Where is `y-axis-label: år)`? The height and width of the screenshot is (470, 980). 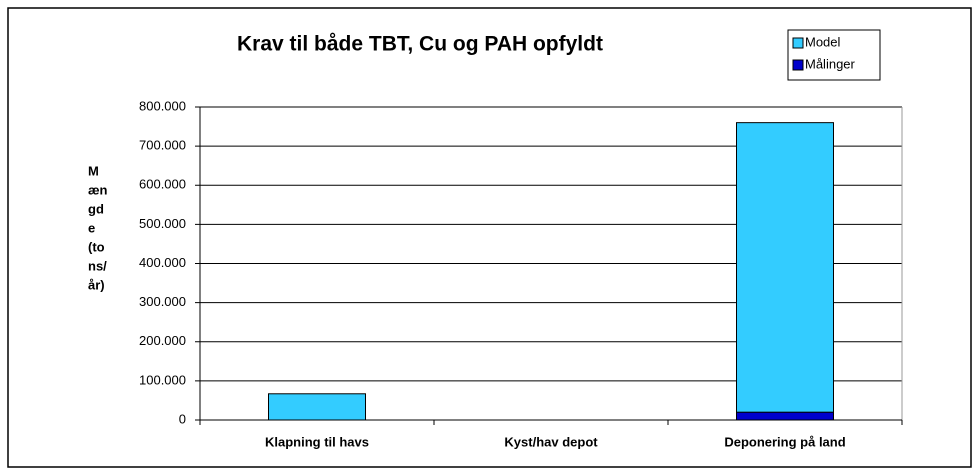 y-axis-label: år) is located at coordinates (96, 284).